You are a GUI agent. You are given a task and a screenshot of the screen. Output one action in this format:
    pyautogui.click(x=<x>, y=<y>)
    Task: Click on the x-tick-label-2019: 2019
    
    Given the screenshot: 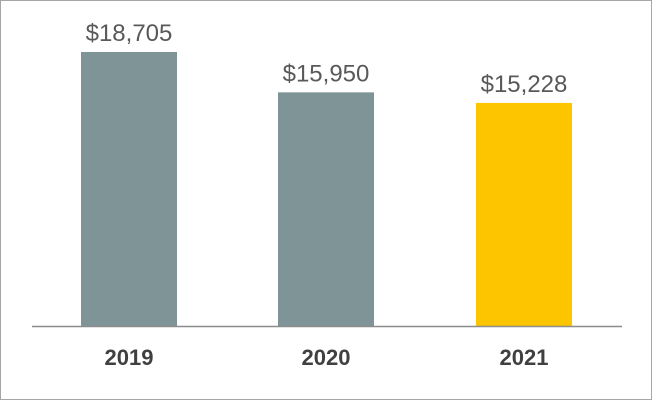 What is the action you would take?
    pyautogui.click(x=129, y=357)
    